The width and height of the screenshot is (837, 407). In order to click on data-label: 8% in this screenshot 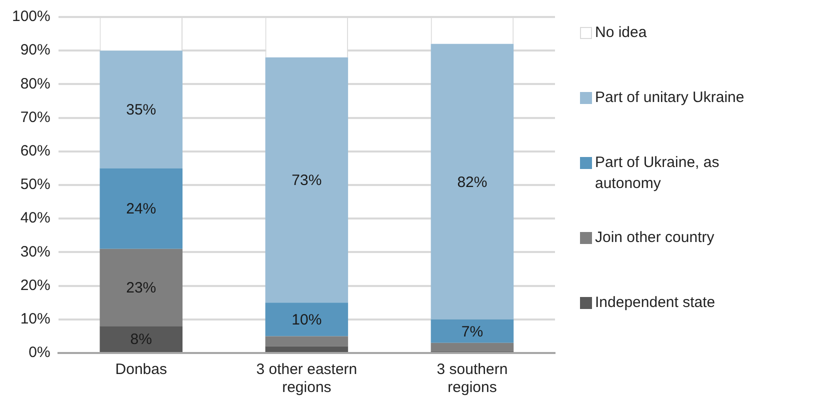, I will do `click(141, 339)`.